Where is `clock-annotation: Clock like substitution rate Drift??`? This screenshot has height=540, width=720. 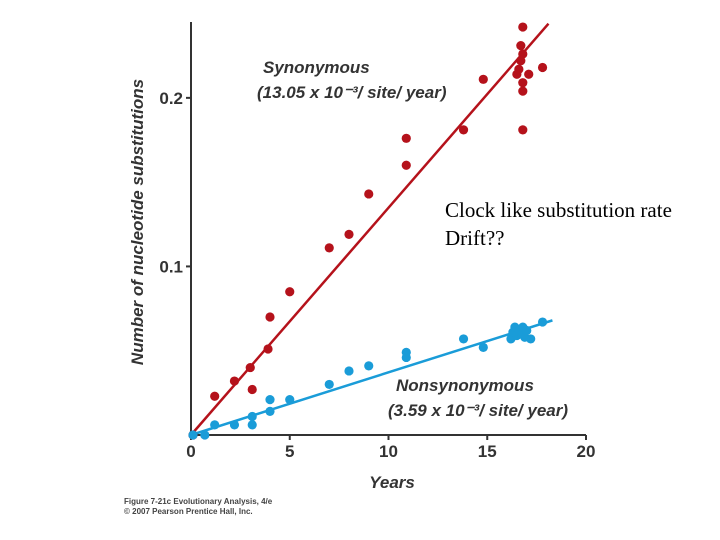
clock-annotation: Clock like substitution rate Drift?? is located at coordinates (558, 224).